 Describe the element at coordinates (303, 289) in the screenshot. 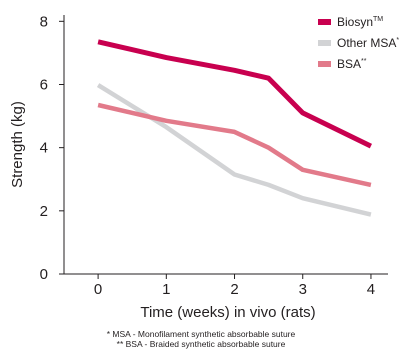

I see `x-tick-label: 3` at that location.